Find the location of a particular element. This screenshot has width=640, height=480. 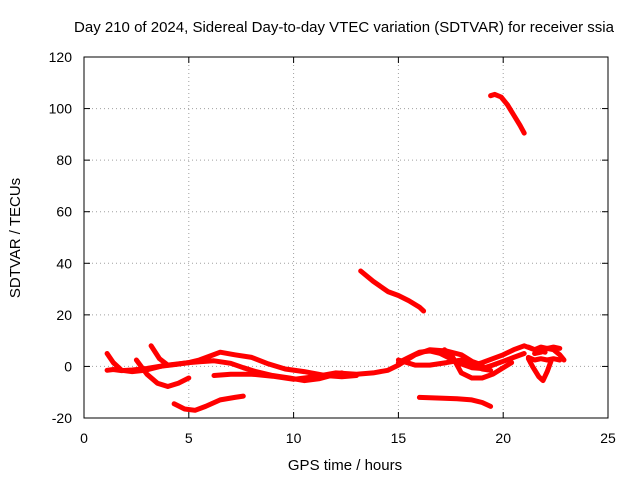

x-tick-label: 20 is located at coordinates (503, 438).